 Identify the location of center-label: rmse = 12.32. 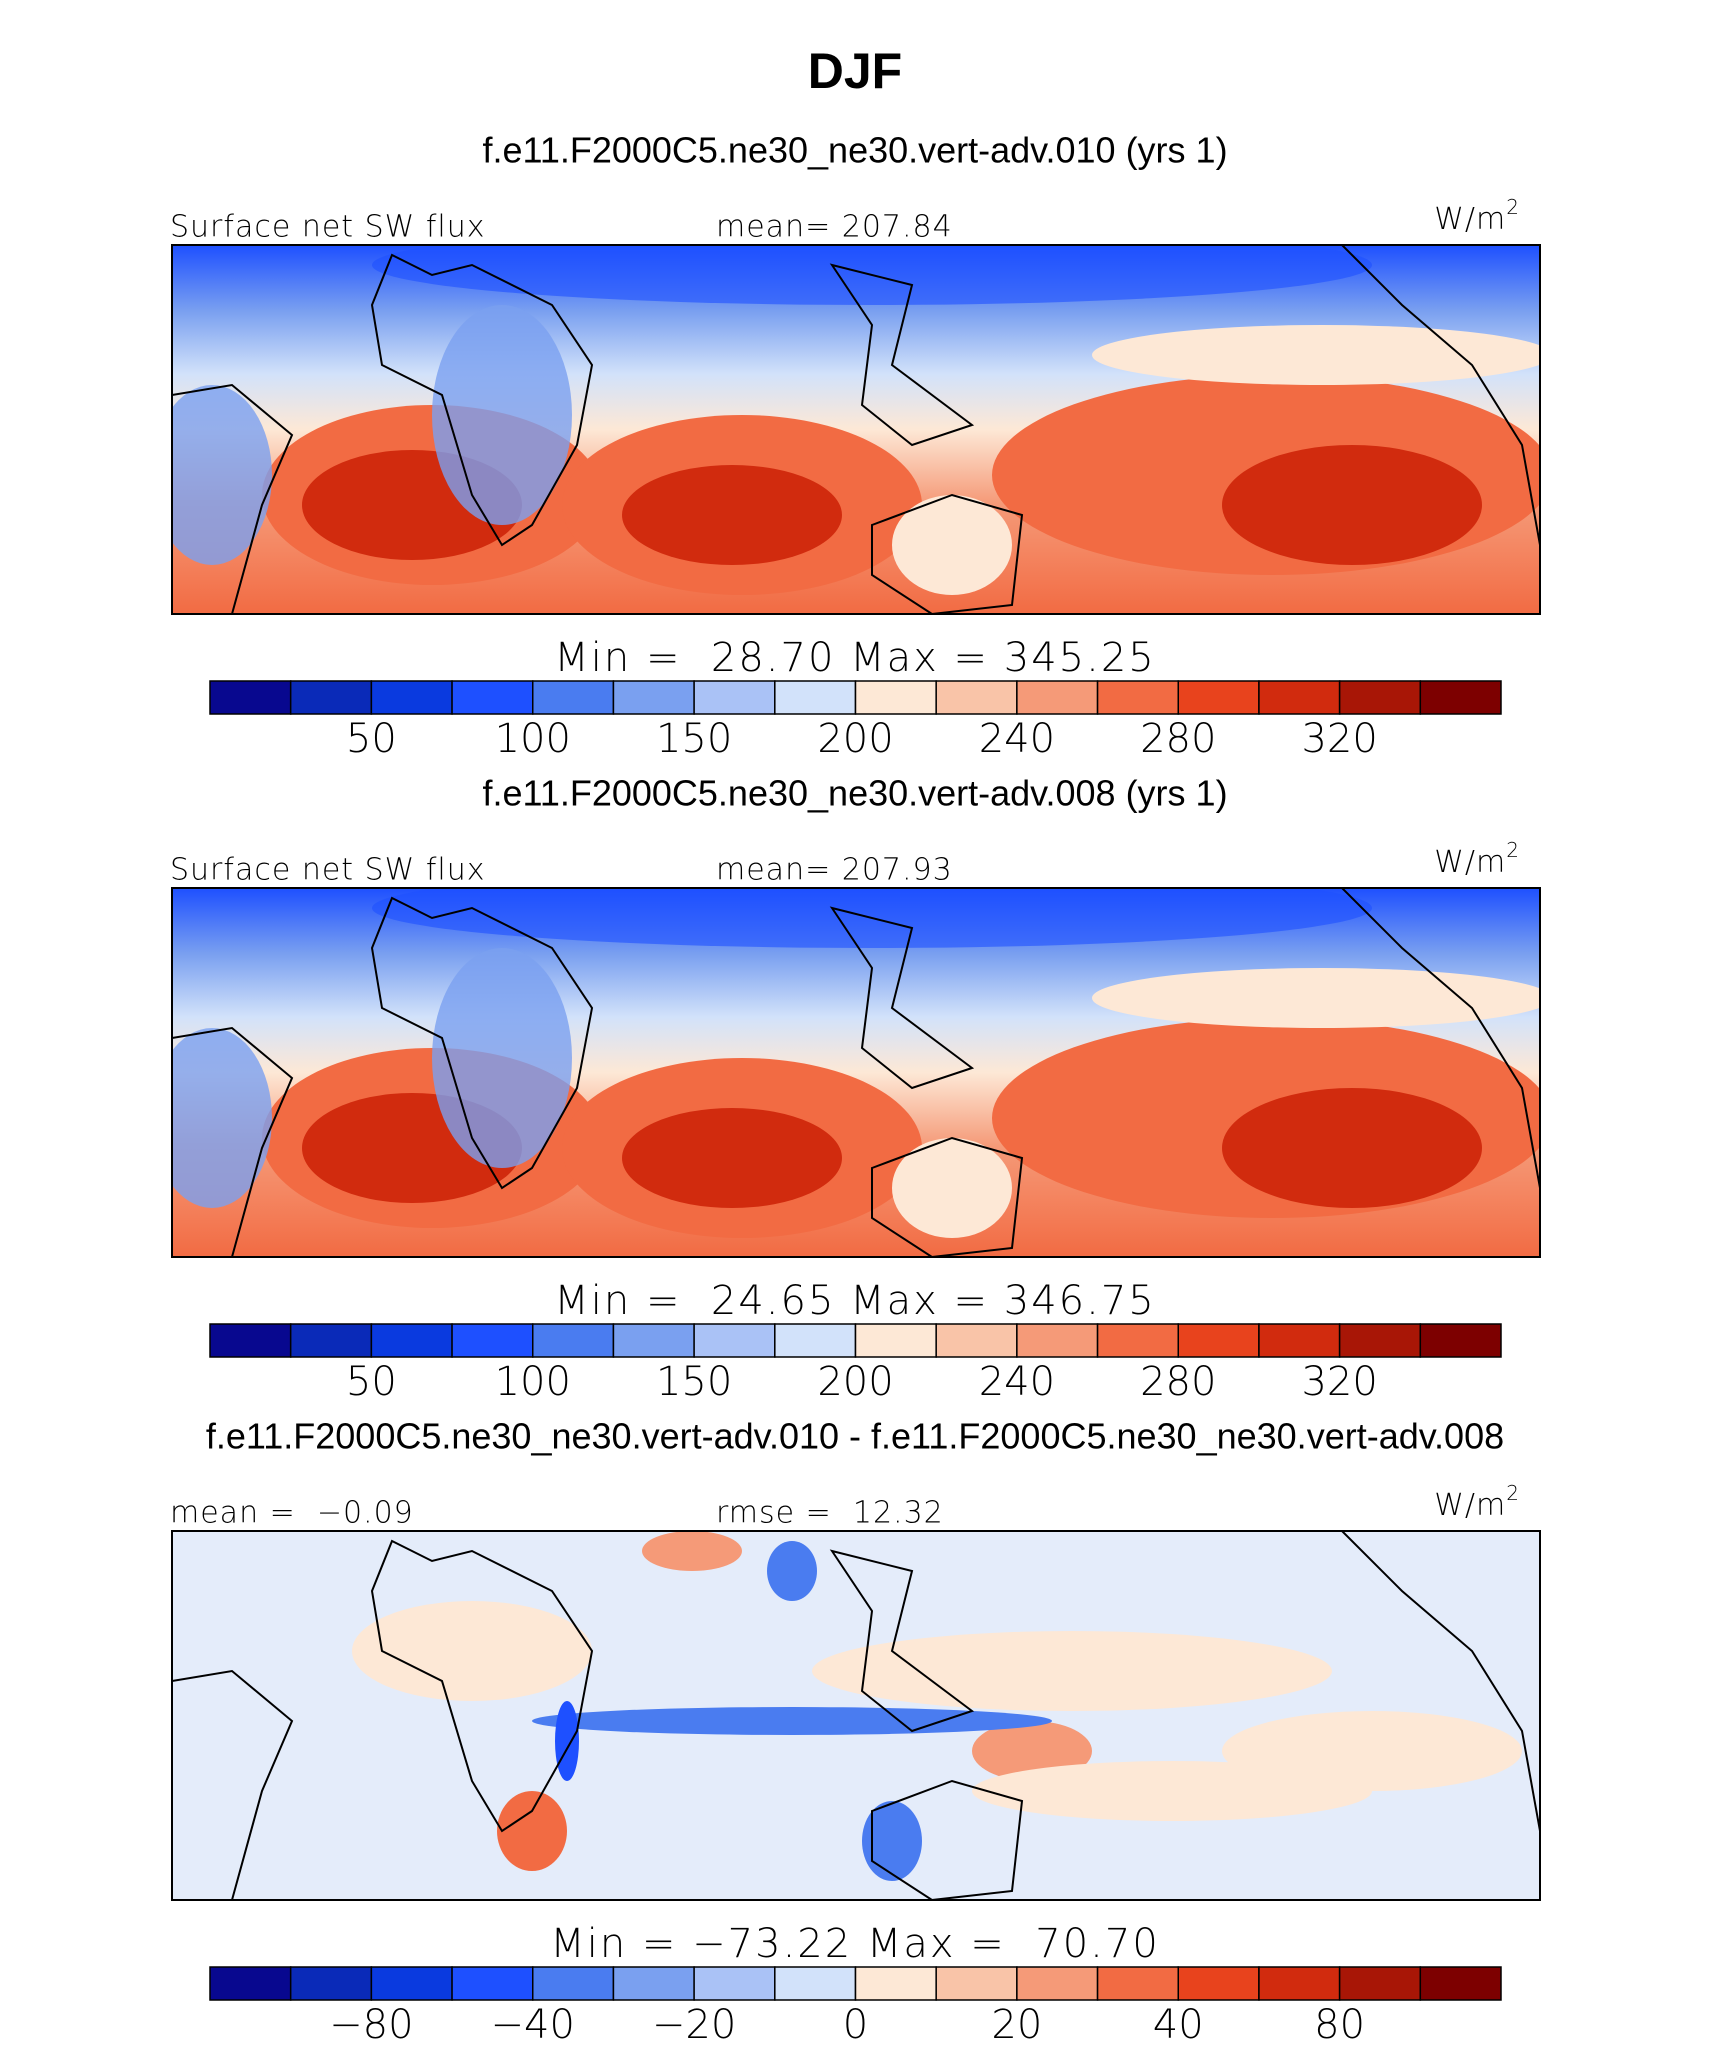
(830, 1513).